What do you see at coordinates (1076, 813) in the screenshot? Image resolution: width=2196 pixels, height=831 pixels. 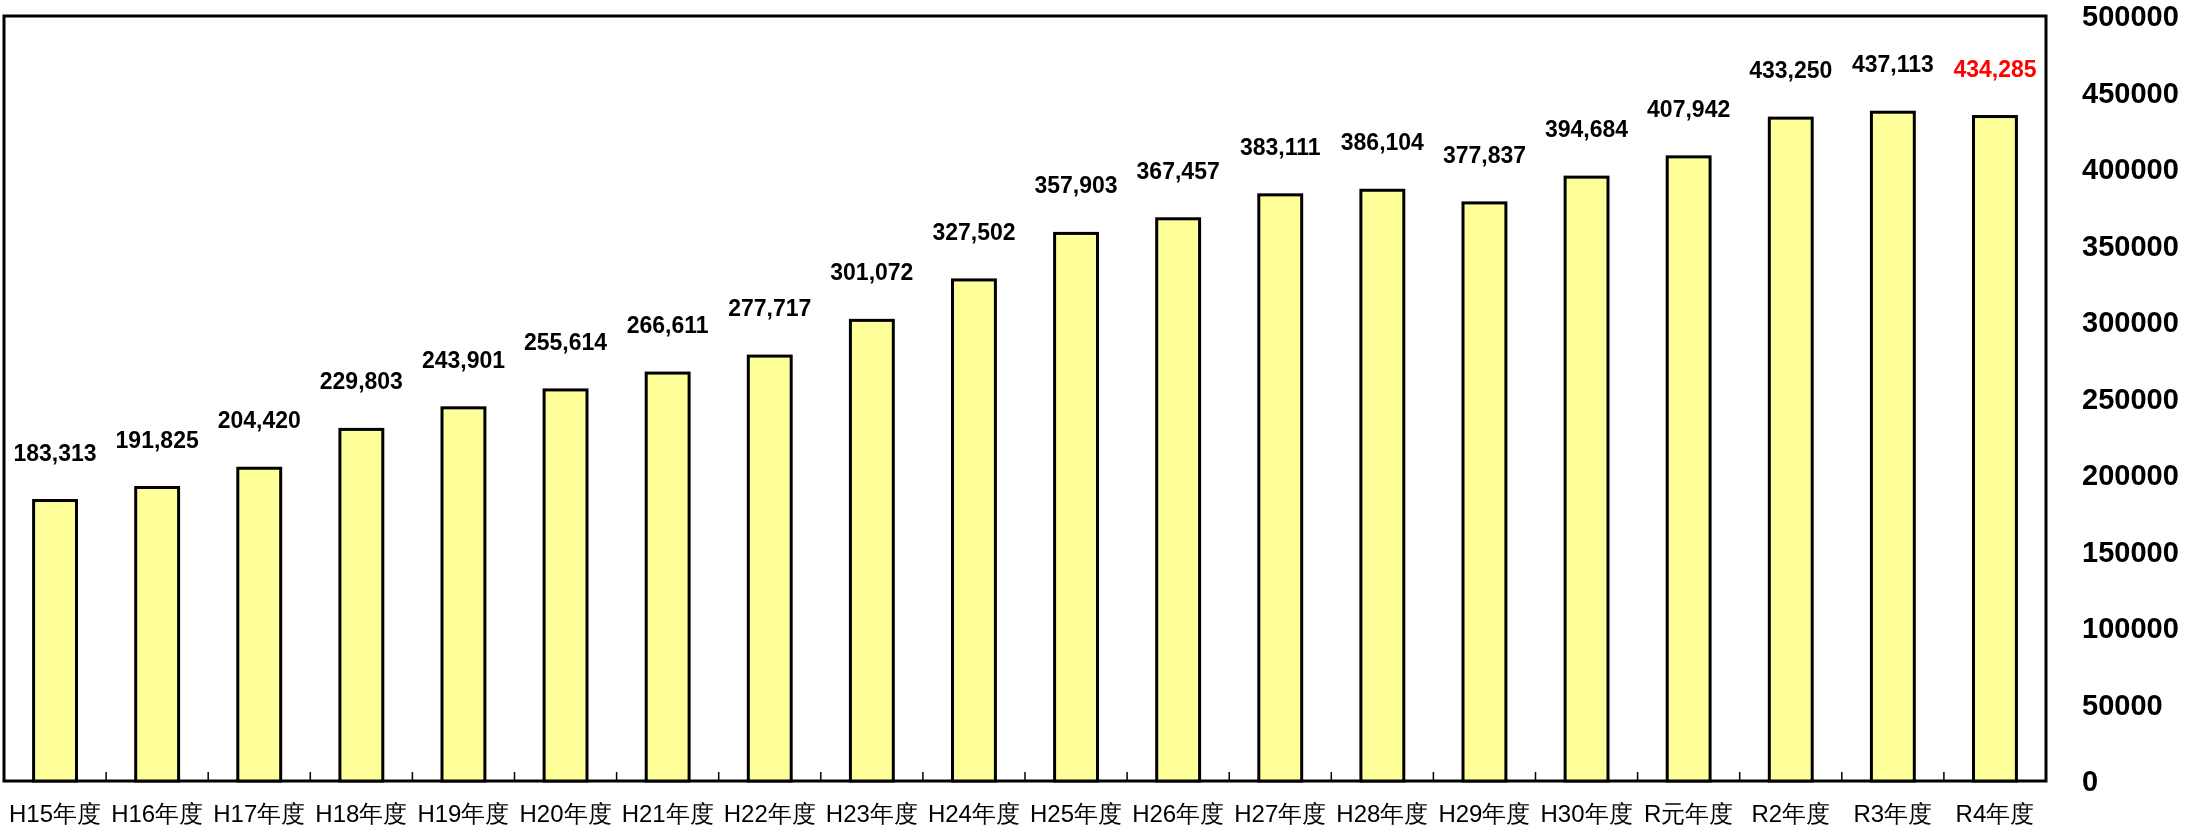 I see `x-tick-label: H25年度` at bounding box center [1076, 813].